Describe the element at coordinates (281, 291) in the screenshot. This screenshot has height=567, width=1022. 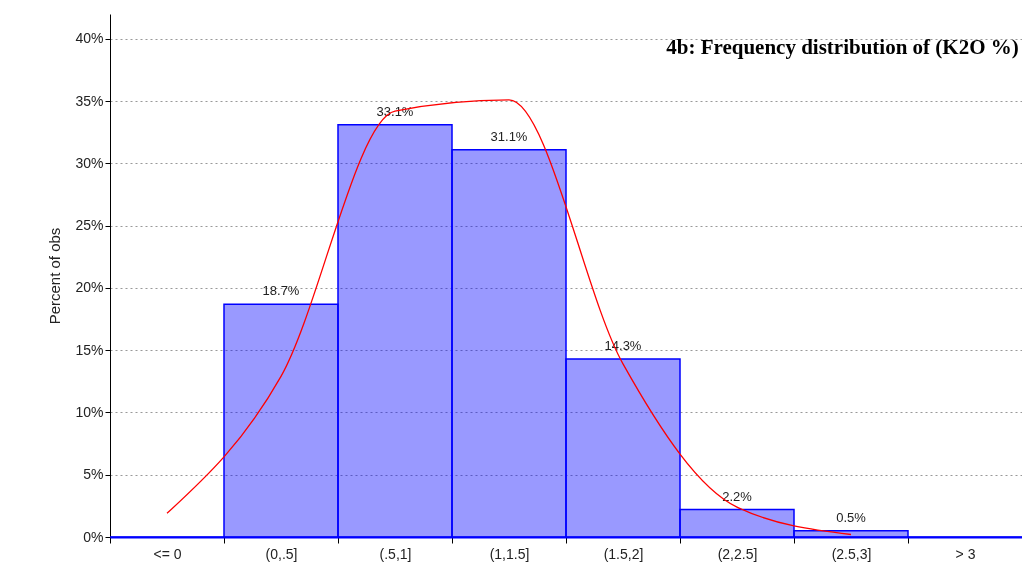
I see `data-label: 18.7%` at that location.